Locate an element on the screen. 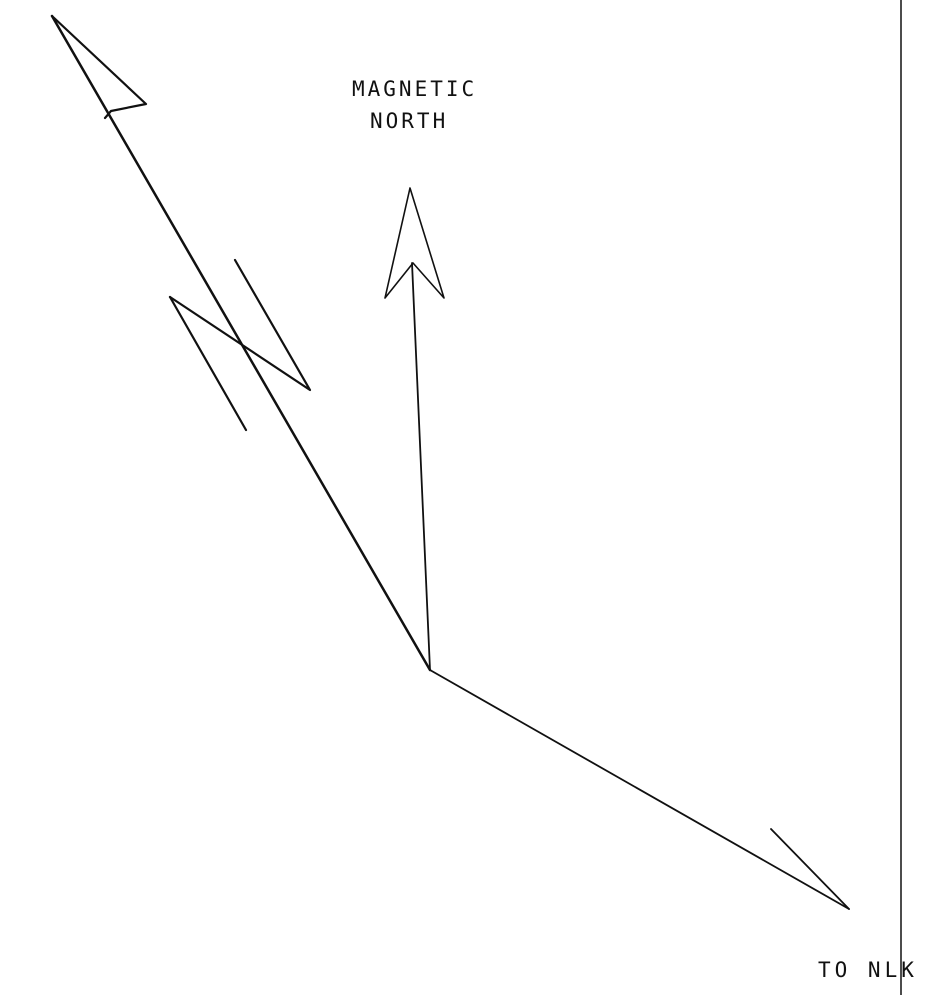 This screenshot has width=928, height=995. bearing-line-se is located at coordinates (639, 789).